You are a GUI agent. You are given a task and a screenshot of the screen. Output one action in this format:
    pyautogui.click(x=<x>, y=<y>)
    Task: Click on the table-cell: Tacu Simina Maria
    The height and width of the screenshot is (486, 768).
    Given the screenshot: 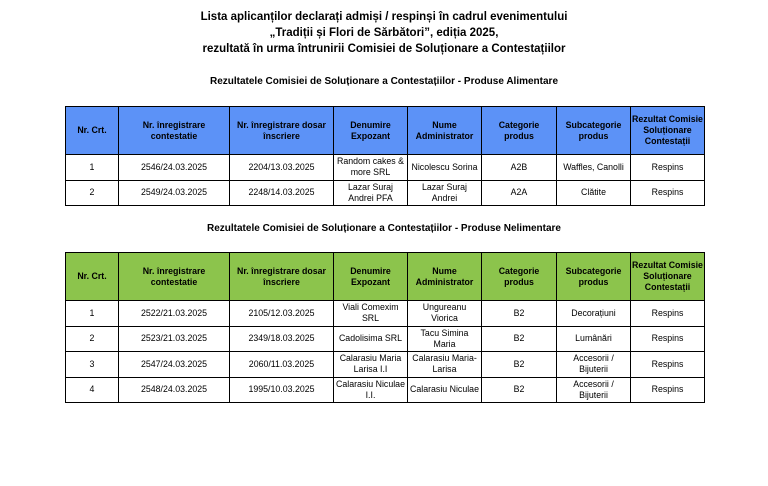 What is the action you would take?
    pyautogui.click(x=444, y=338)
    